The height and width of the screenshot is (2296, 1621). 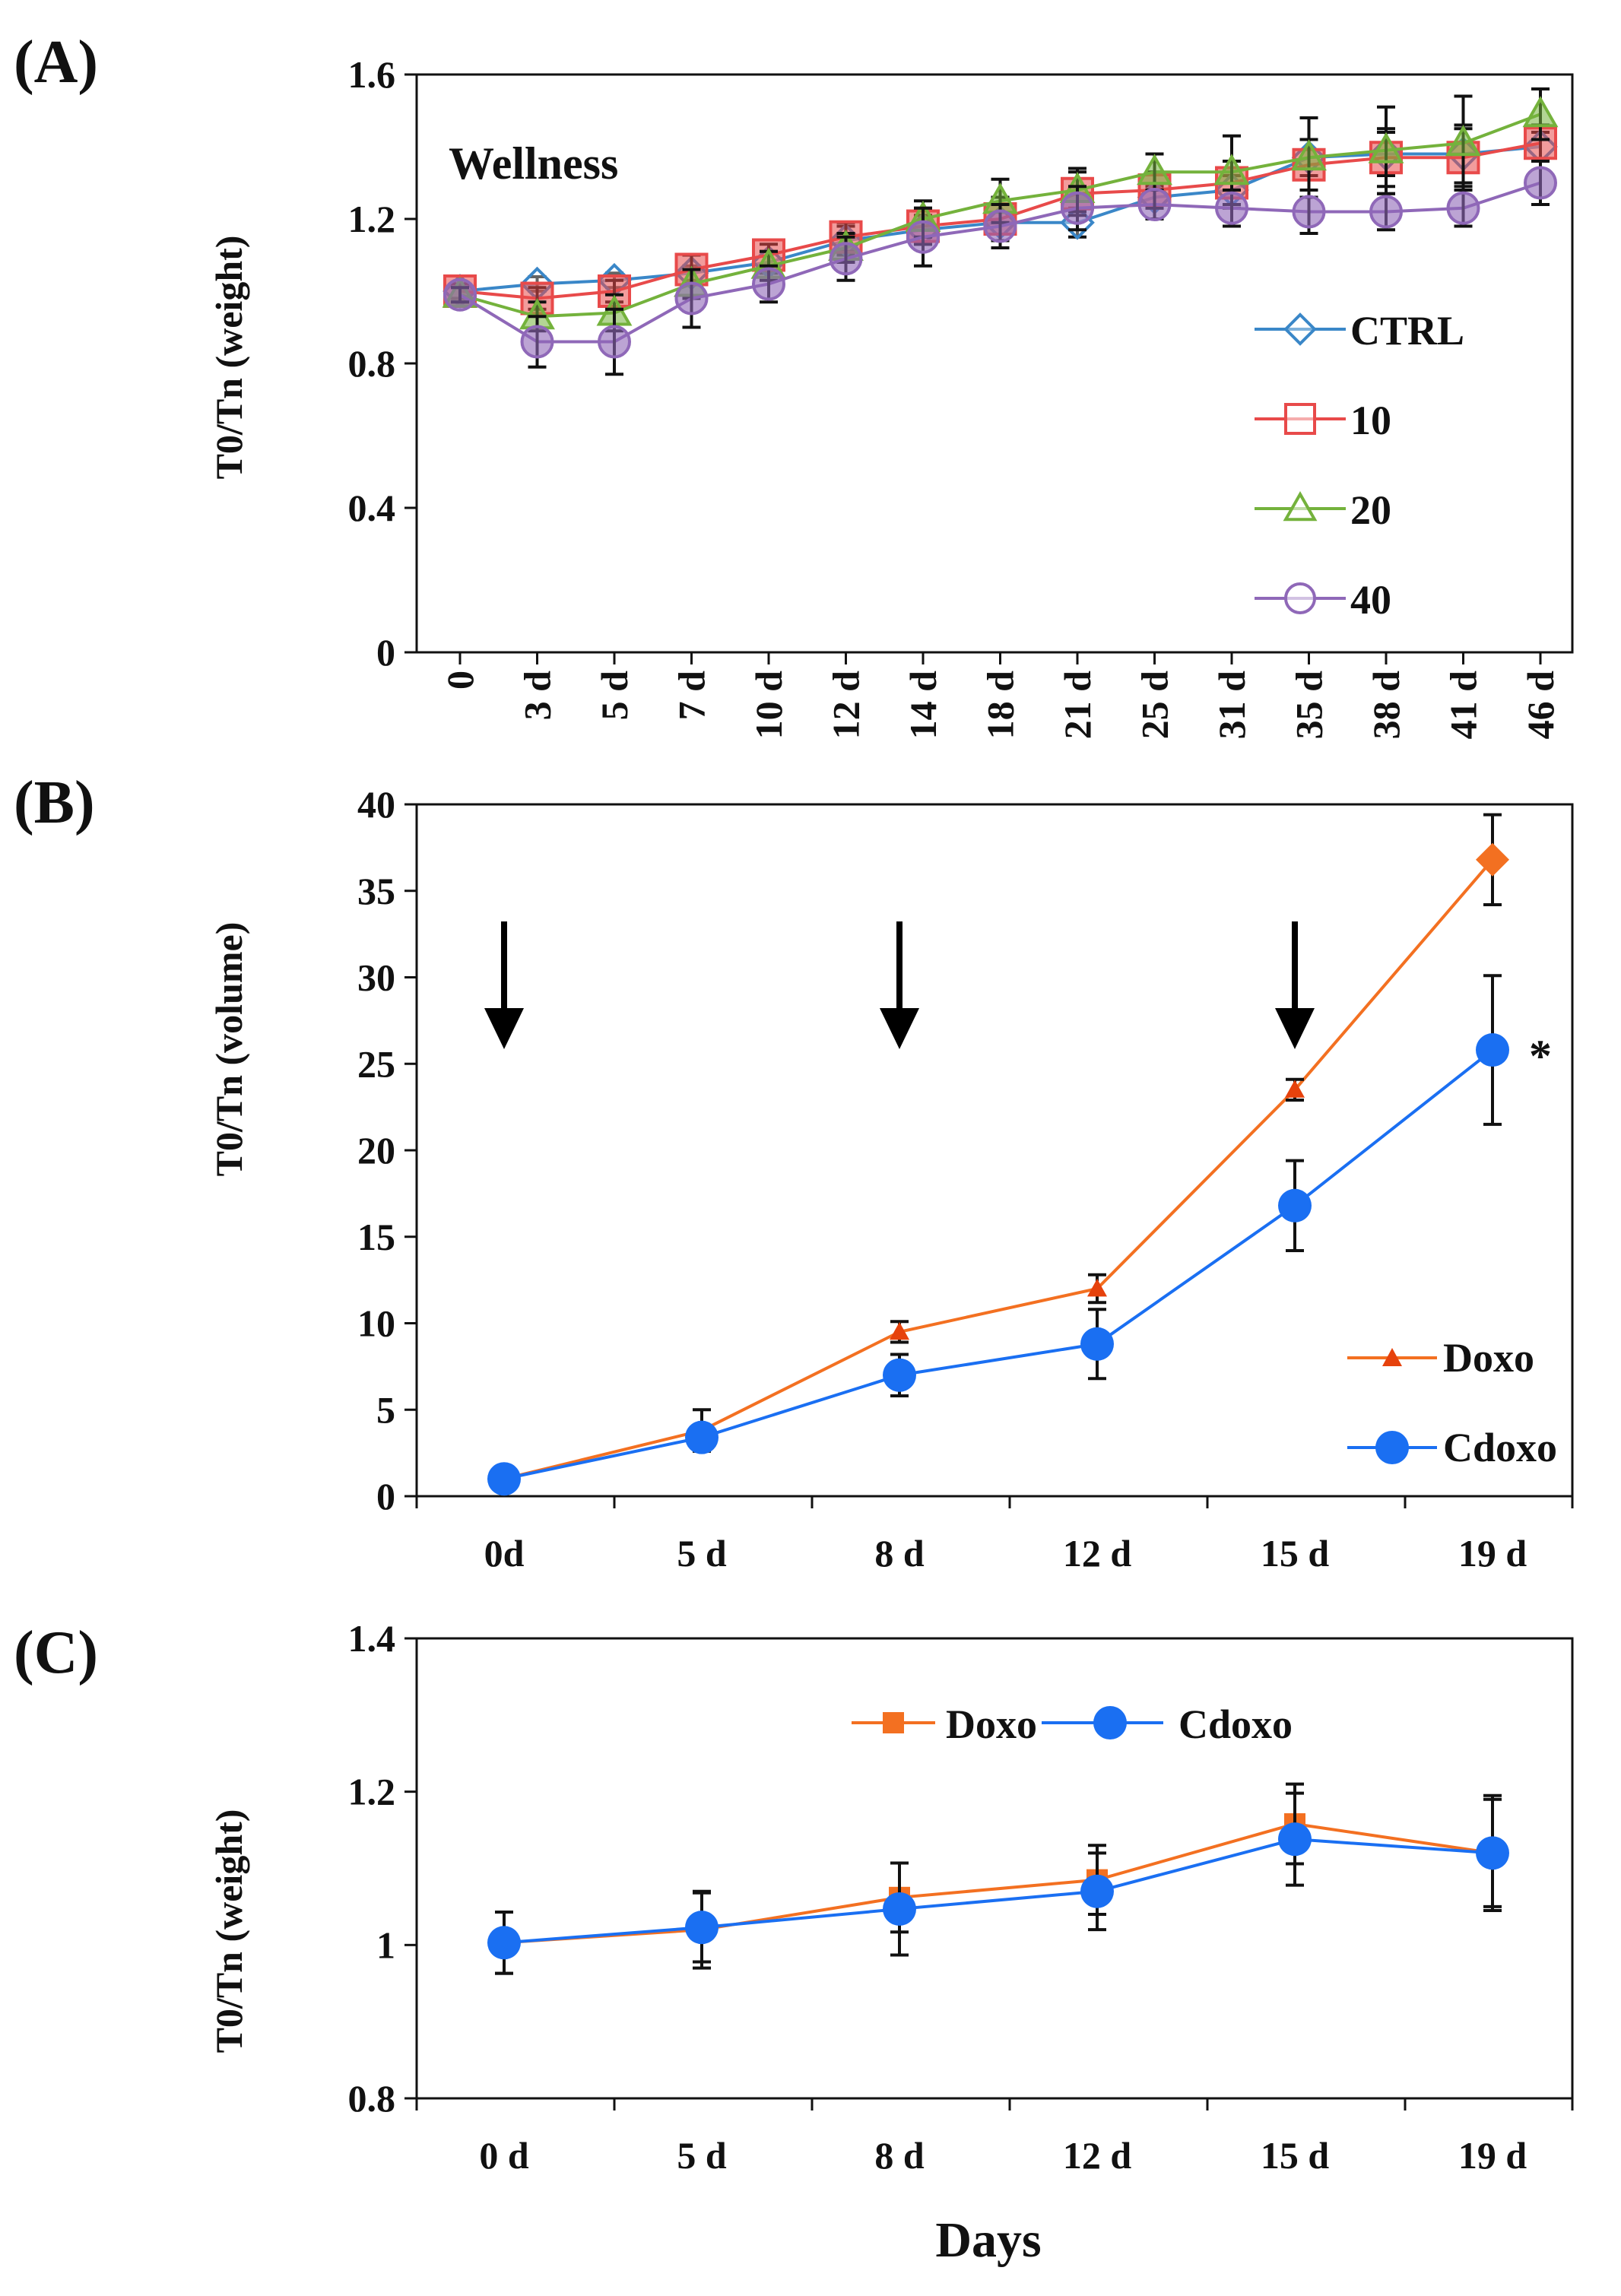 I want to click on y-tick-label: 1.4, so click(x=372, y=1638).